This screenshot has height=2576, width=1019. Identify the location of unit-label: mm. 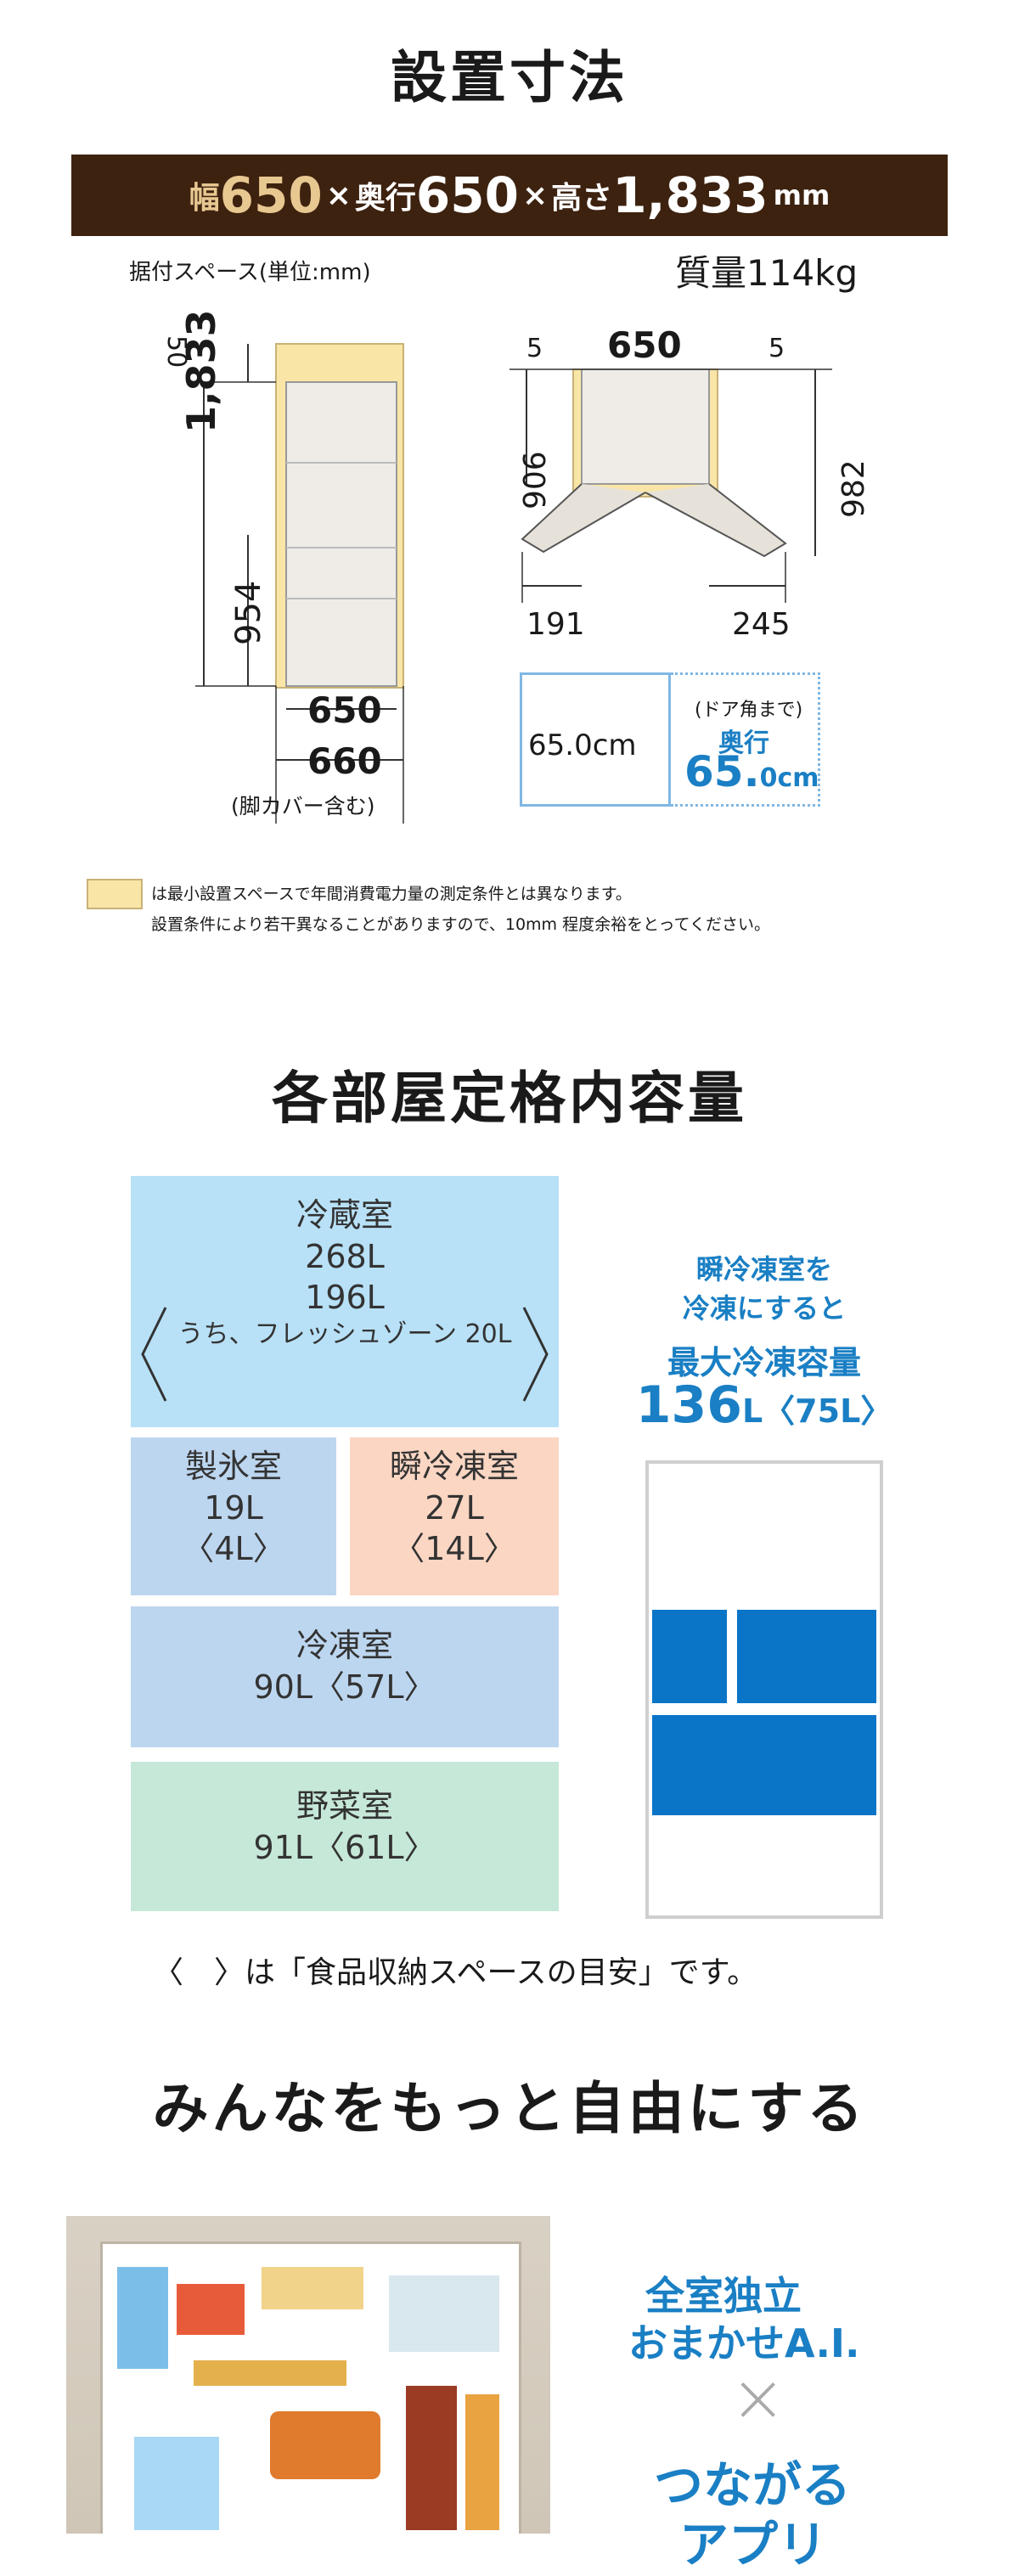
(801, 195).